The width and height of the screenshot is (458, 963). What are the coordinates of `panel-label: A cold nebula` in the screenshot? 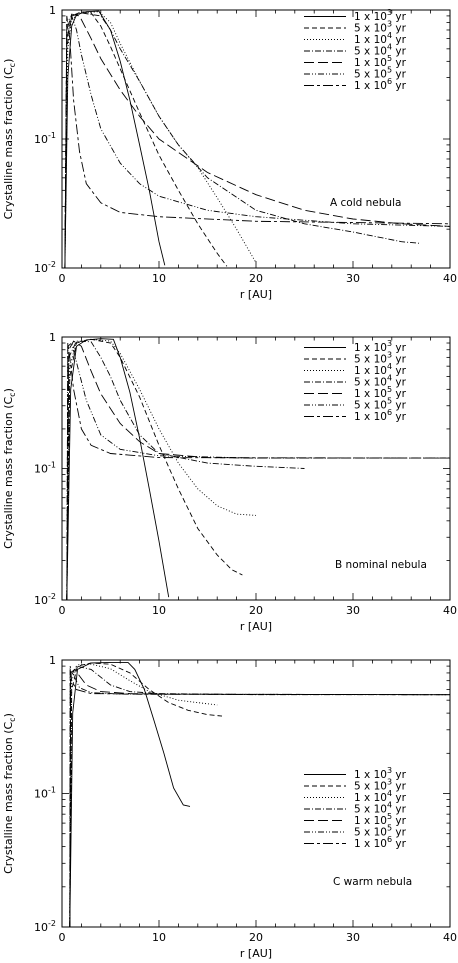 It's located at (365, 203).